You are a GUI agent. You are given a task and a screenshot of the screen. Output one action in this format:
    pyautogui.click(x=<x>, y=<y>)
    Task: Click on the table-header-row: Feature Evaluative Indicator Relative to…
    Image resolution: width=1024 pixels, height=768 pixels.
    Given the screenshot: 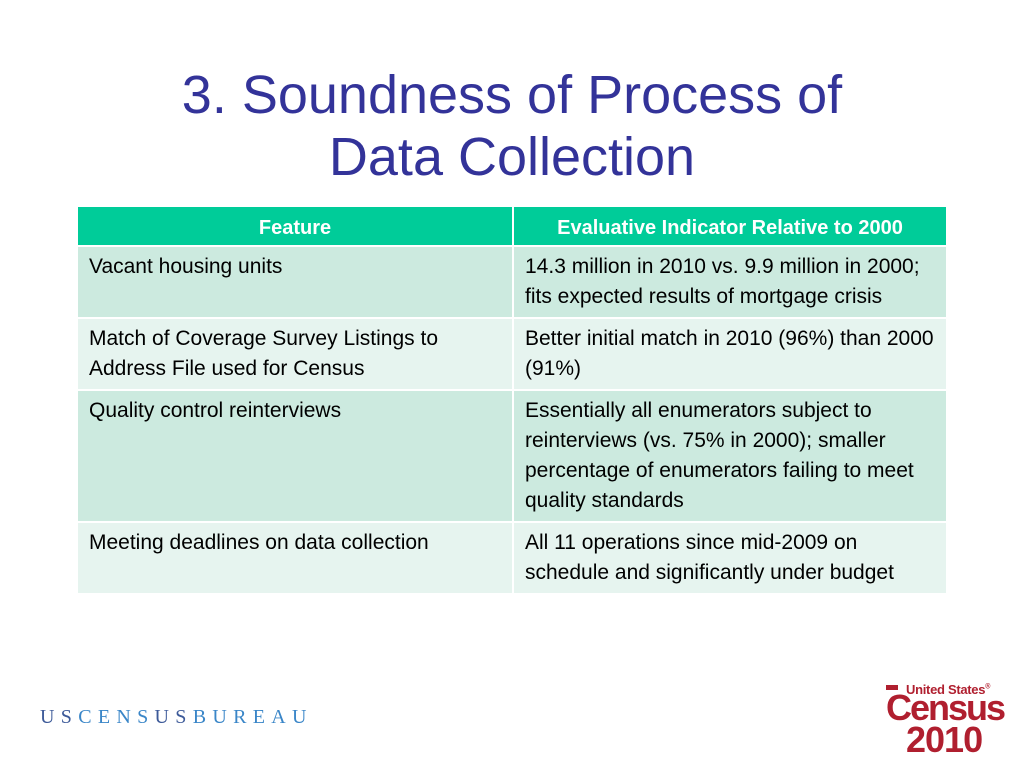 What is the action you would take?
    pyautogui.click(x=512, y=226)
    